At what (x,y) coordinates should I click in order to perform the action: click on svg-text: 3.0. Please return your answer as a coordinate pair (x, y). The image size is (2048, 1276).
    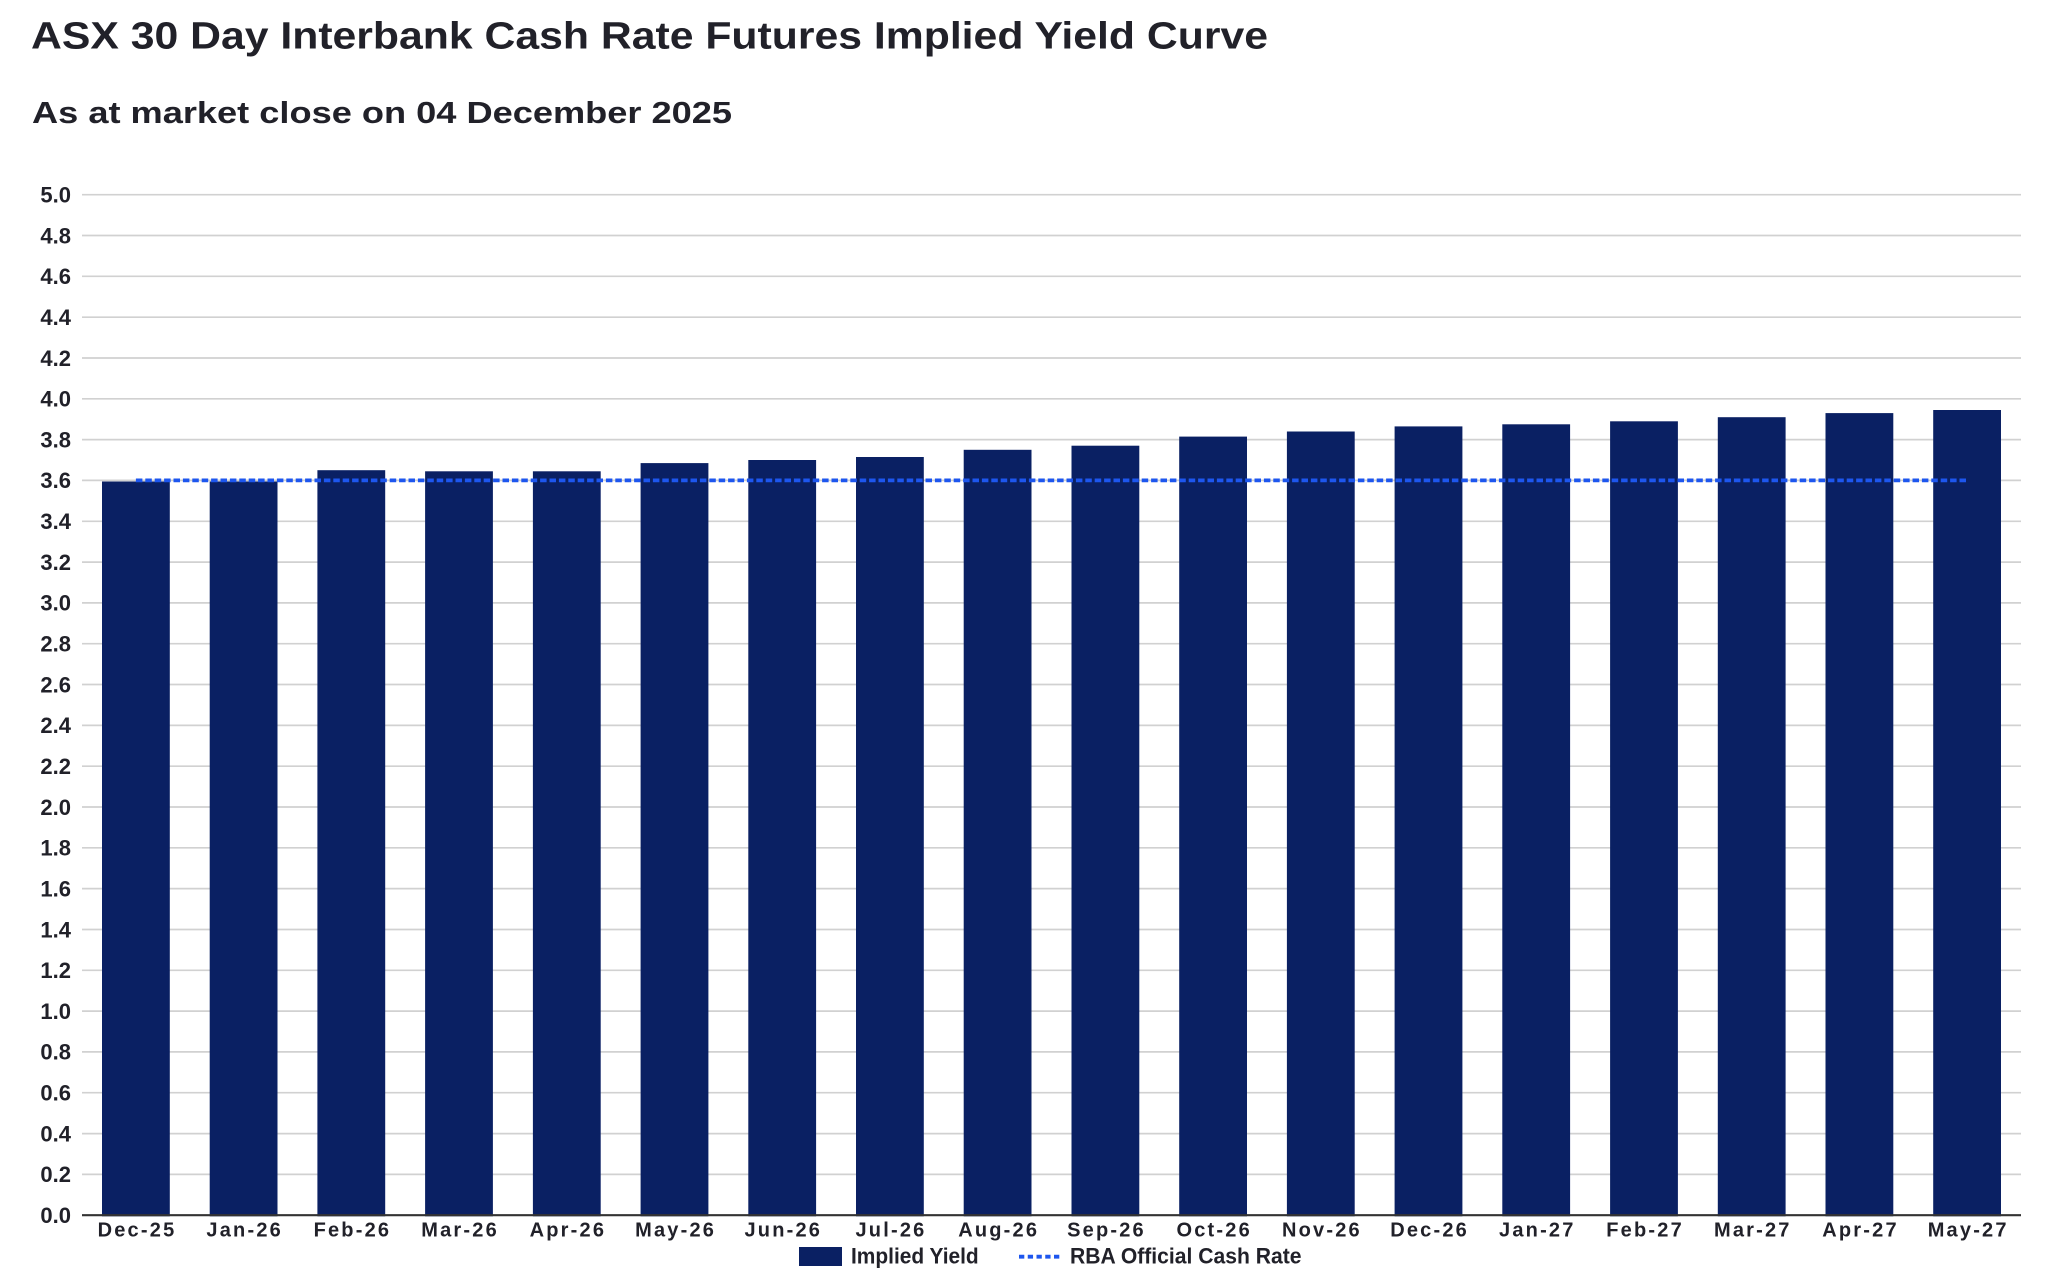
    Looking at the image, I should click on (55, 603).